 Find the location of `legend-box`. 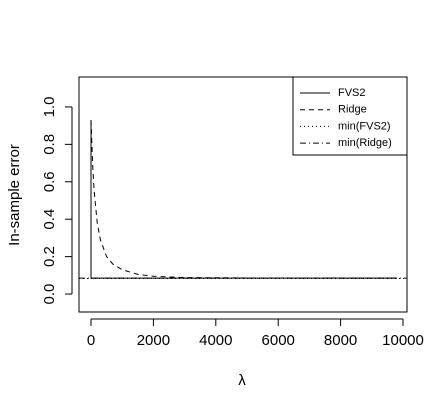

legend-box is located at coordinates (350, 116).